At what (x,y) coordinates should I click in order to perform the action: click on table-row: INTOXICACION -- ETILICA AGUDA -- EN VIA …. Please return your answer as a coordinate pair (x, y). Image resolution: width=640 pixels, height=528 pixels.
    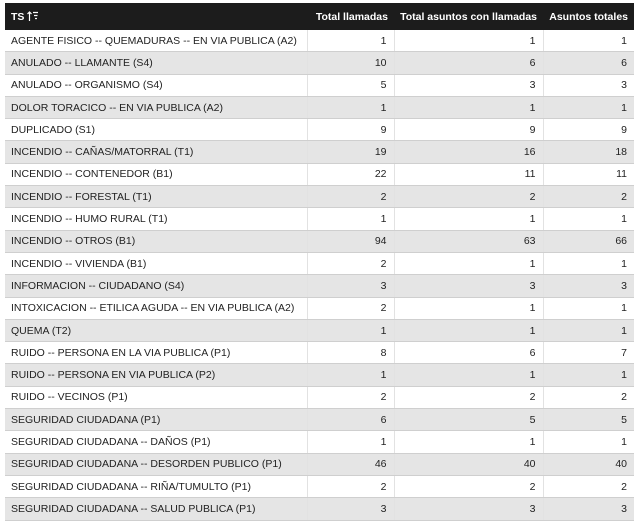
    Looking at the image, I should click on (319, 308).